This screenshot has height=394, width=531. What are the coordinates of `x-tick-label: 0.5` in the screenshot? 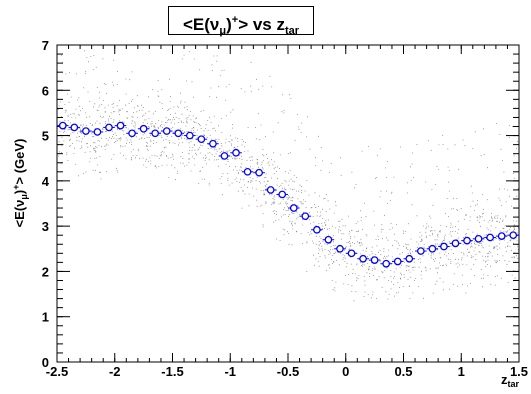 It's located at (403, 371).